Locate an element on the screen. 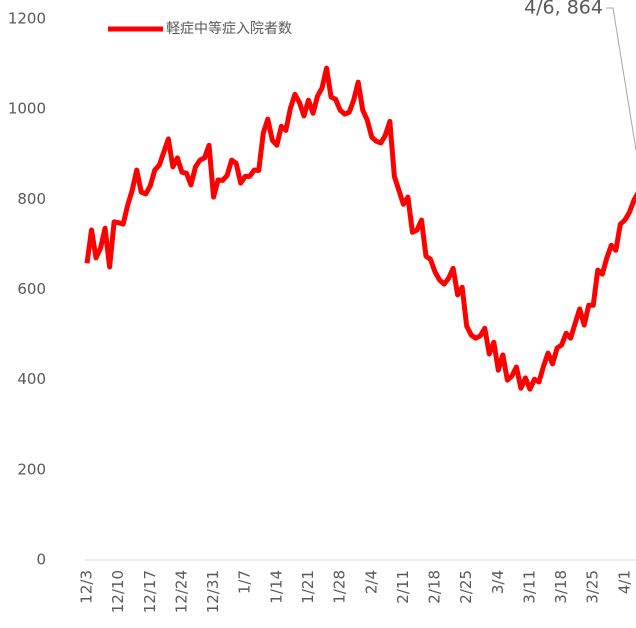  x-tick-label: 1/28 is located at coordinates (340, 587).